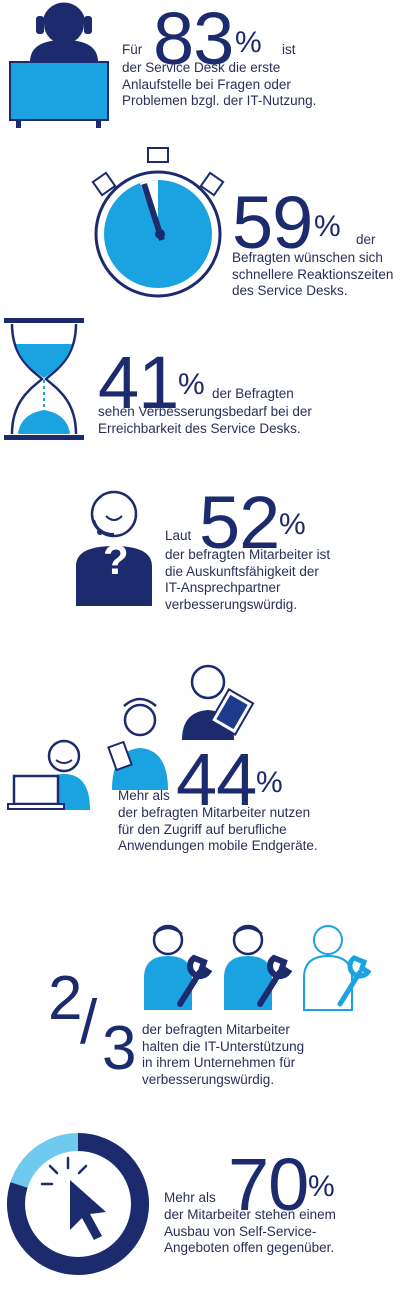 The width and height of the screenshot is (406, 1289). Describe the element at coordinates (190, 1197) in the screenshot. I see `s7-pre: Mehr als` at that location.